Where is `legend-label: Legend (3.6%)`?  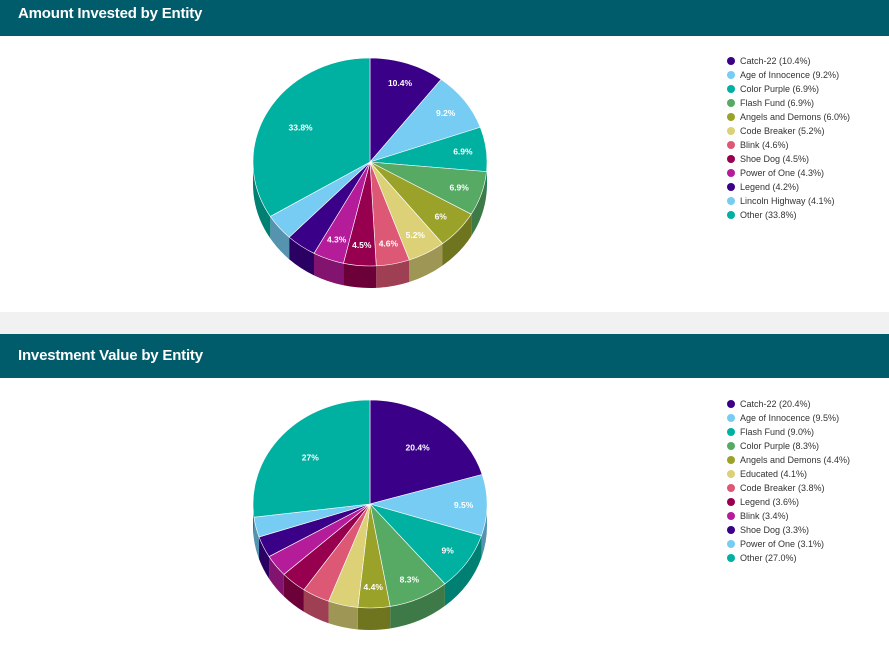 legend-label: Legend (3.6%) is located at coordinates (770, 502).